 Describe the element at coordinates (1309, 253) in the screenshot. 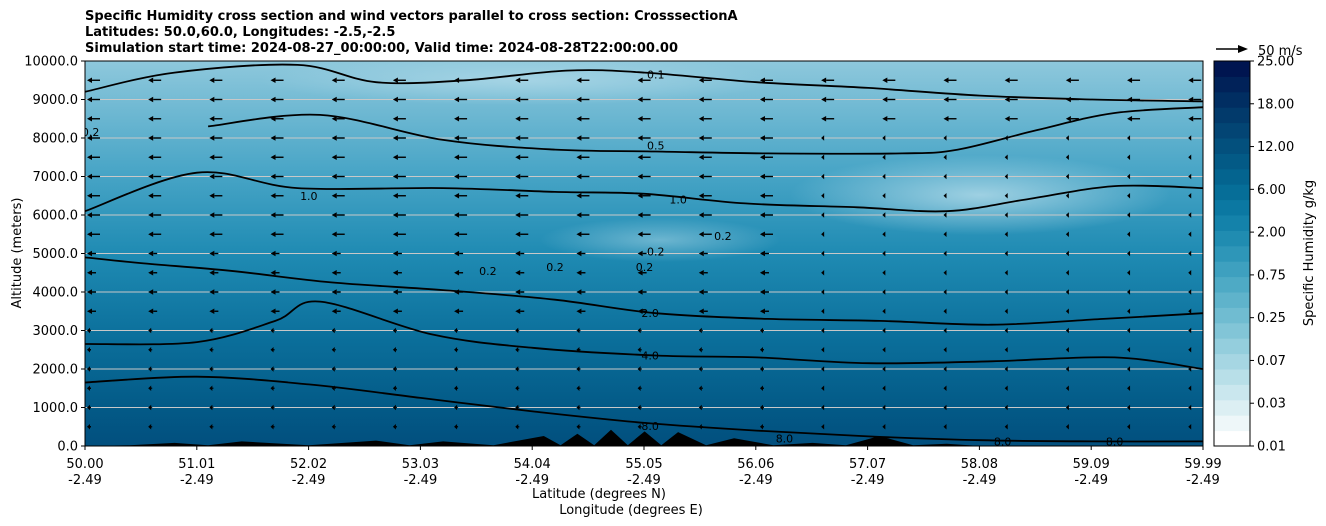

I see `colorbar-title: Specific Humidity g/kg` at that location.